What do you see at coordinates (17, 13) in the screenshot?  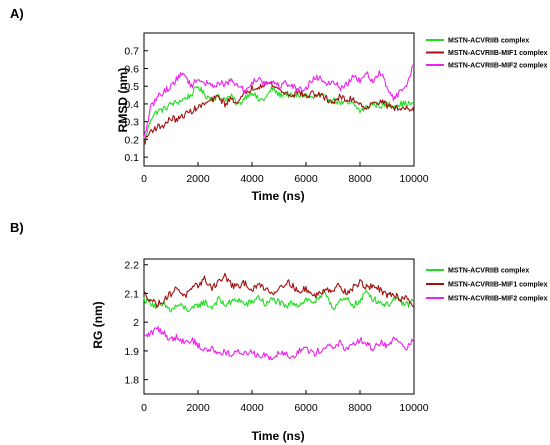 I see `panel-a-label: A)` at bounding box center [17, 13].